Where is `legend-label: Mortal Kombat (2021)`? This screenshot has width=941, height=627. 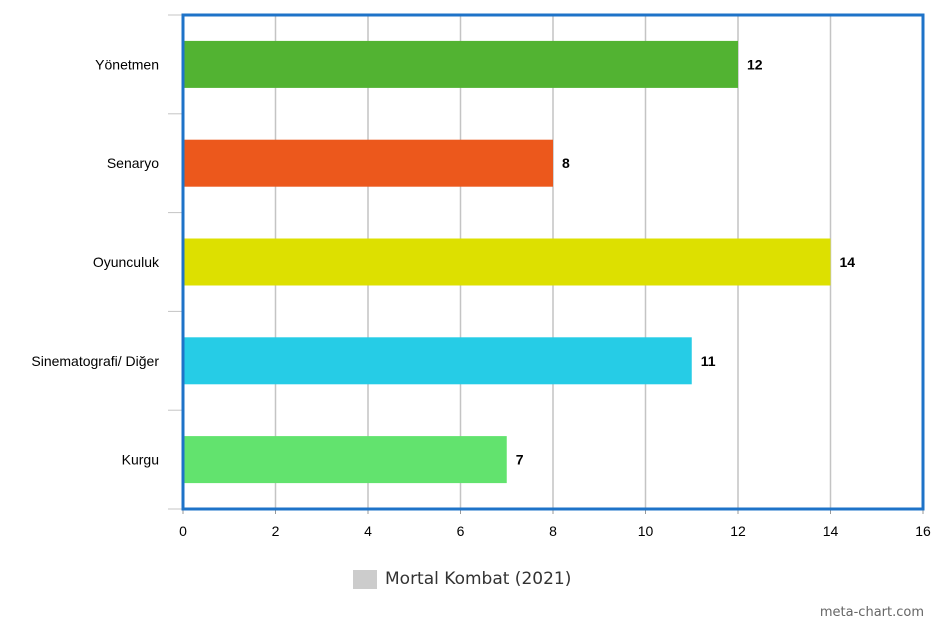
legend-label: Mortal Kombat (2021) is located at coordinates (478, 579).